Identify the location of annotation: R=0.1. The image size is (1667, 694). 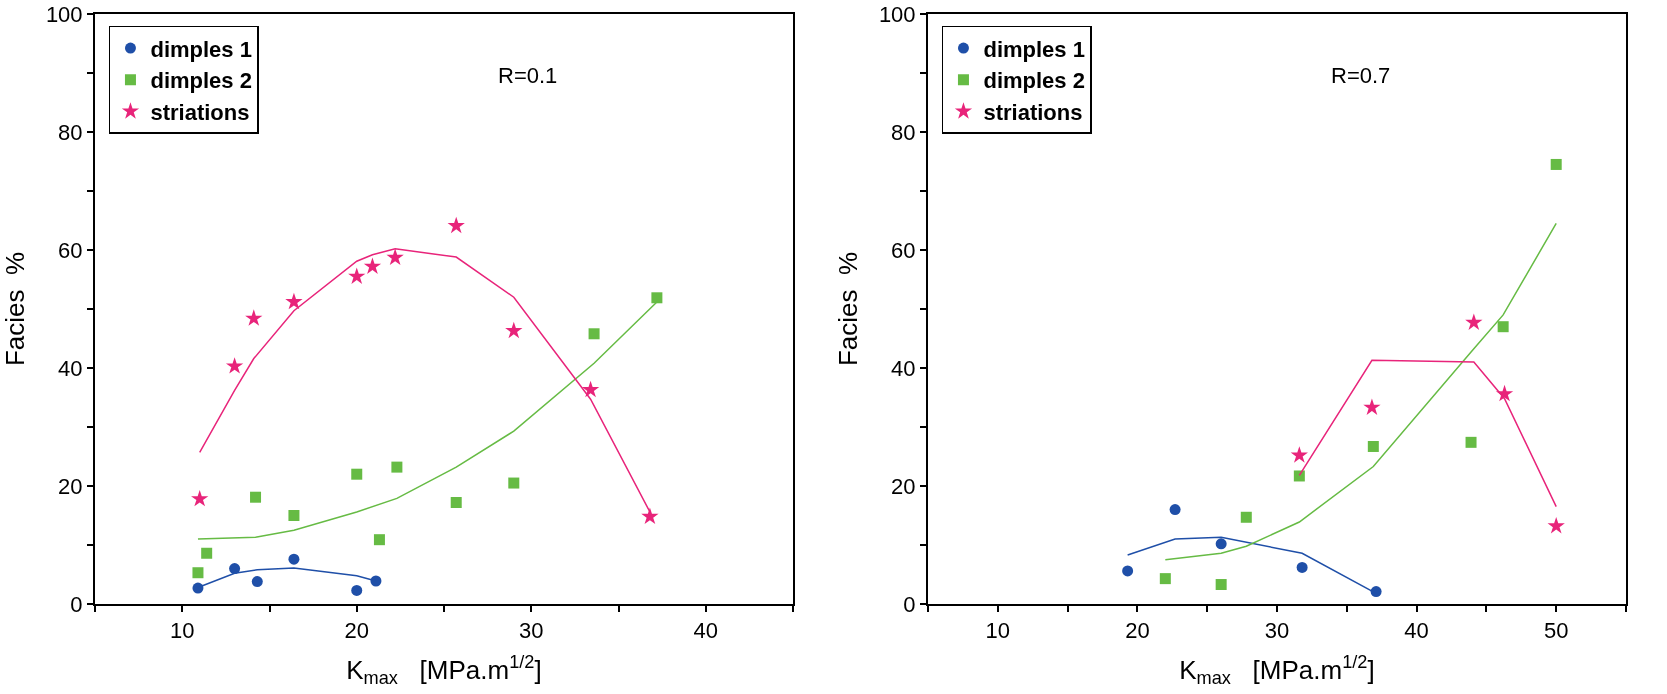
(528, 75).